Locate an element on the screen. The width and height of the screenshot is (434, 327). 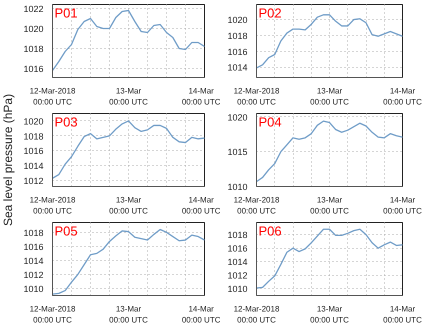
chart-title: P05 is located at coordinates (66, 231).